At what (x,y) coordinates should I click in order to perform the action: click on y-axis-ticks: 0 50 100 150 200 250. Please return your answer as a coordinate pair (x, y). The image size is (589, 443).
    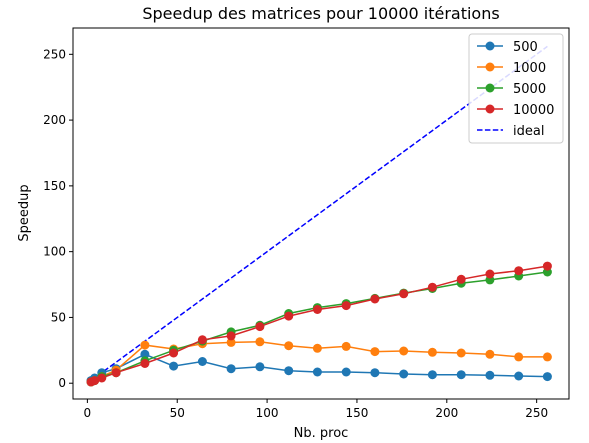
    Looking at the image, I should click on (58, 218).